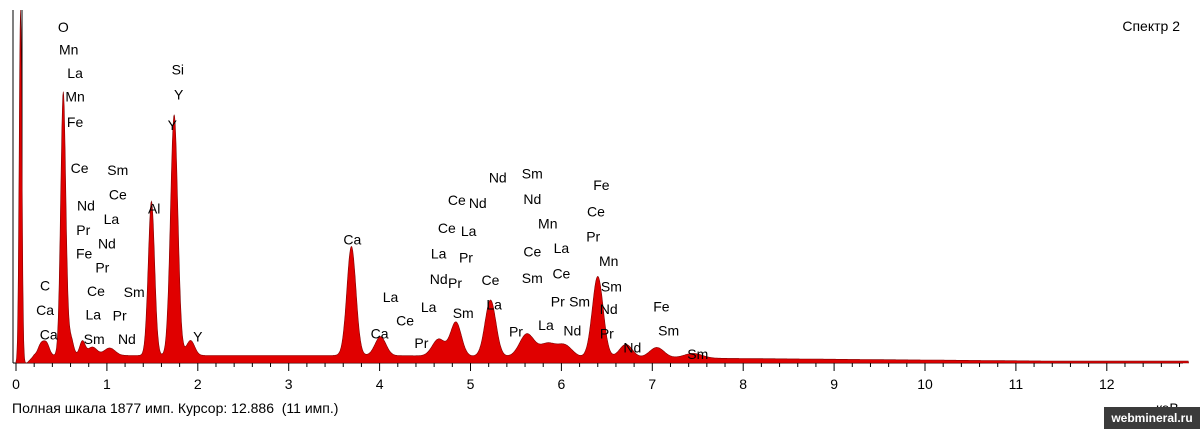 The image size is (1200, 429). Describe the element at coordinates (562, 384) in the screenshot. I see `x-tick-label: 6` at that location.